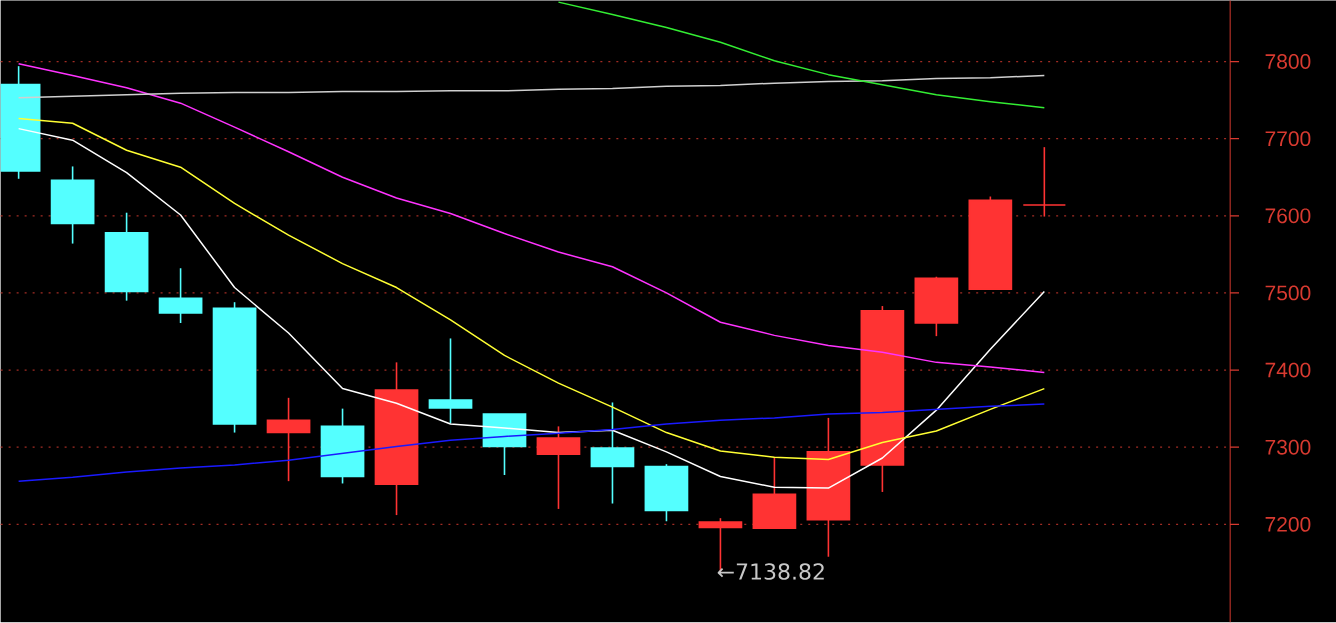 This screenshot has height=623, width=1336. What do you see at coordinates (1288, 62) in the screenshot?
I see `y-tick-label: 7800` at bounding box center [1288, 62].